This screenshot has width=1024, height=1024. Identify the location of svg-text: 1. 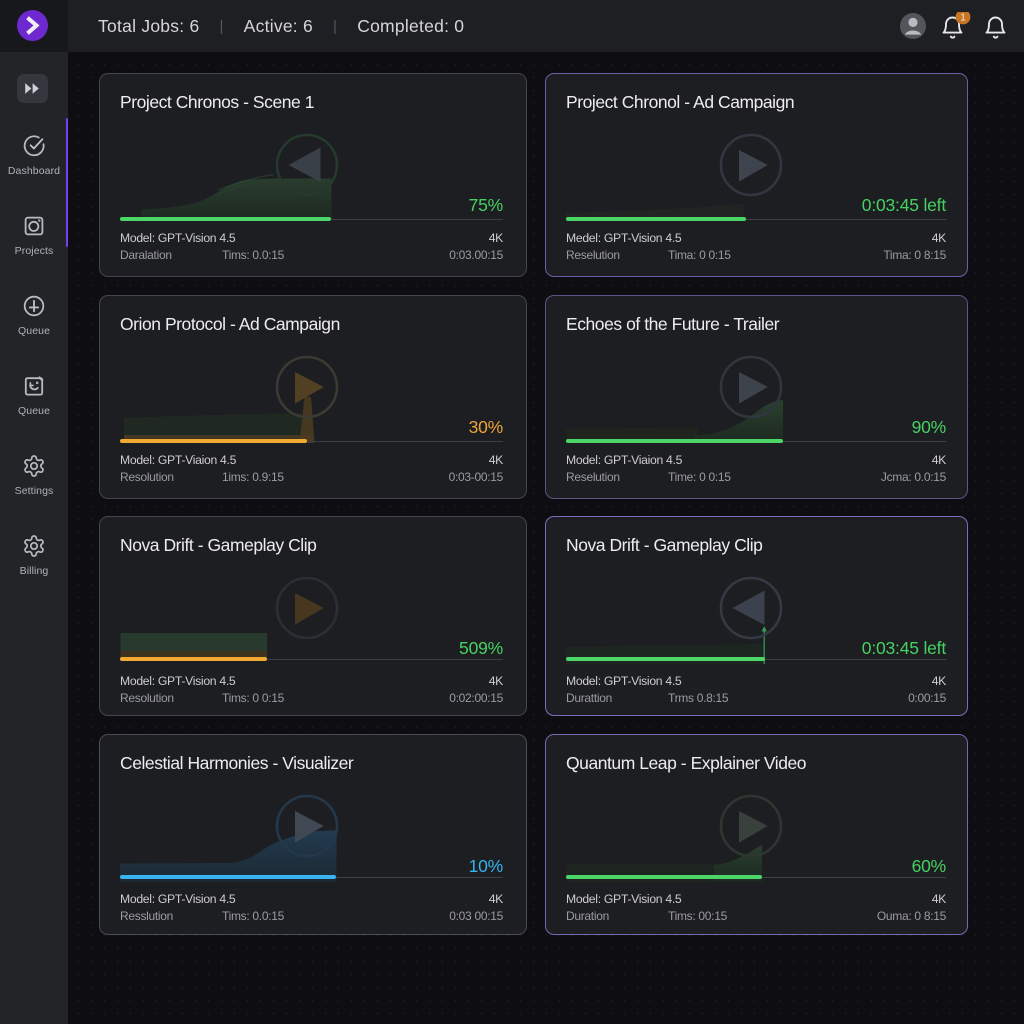
(963, 17).